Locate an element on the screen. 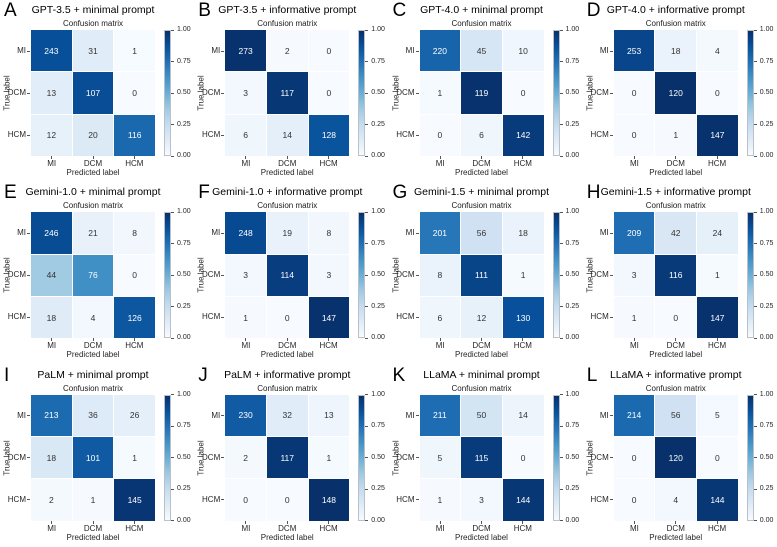 This screenshot has width=777, height=547. matrix-cell: 142 is located at coordinates (523, 135).